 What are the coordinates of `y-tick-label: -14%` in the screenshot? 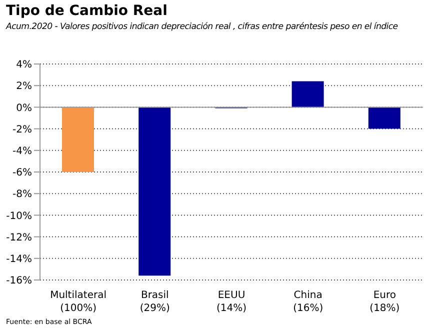 It's located at (19, 259).